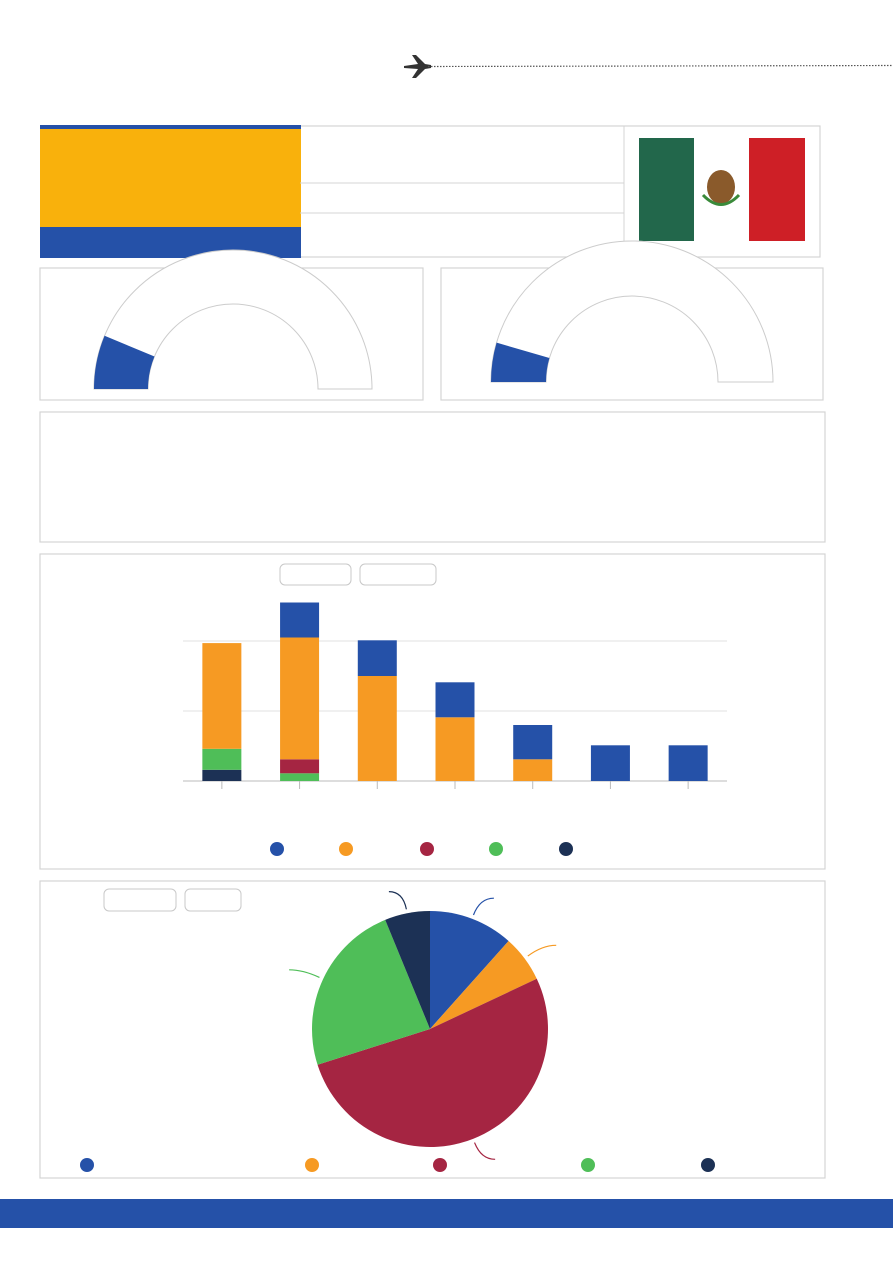 The image size is (893, 1263). Describe the element at coordinates (446, 1213) in the screenshot. I see `footer-bar` at that location.